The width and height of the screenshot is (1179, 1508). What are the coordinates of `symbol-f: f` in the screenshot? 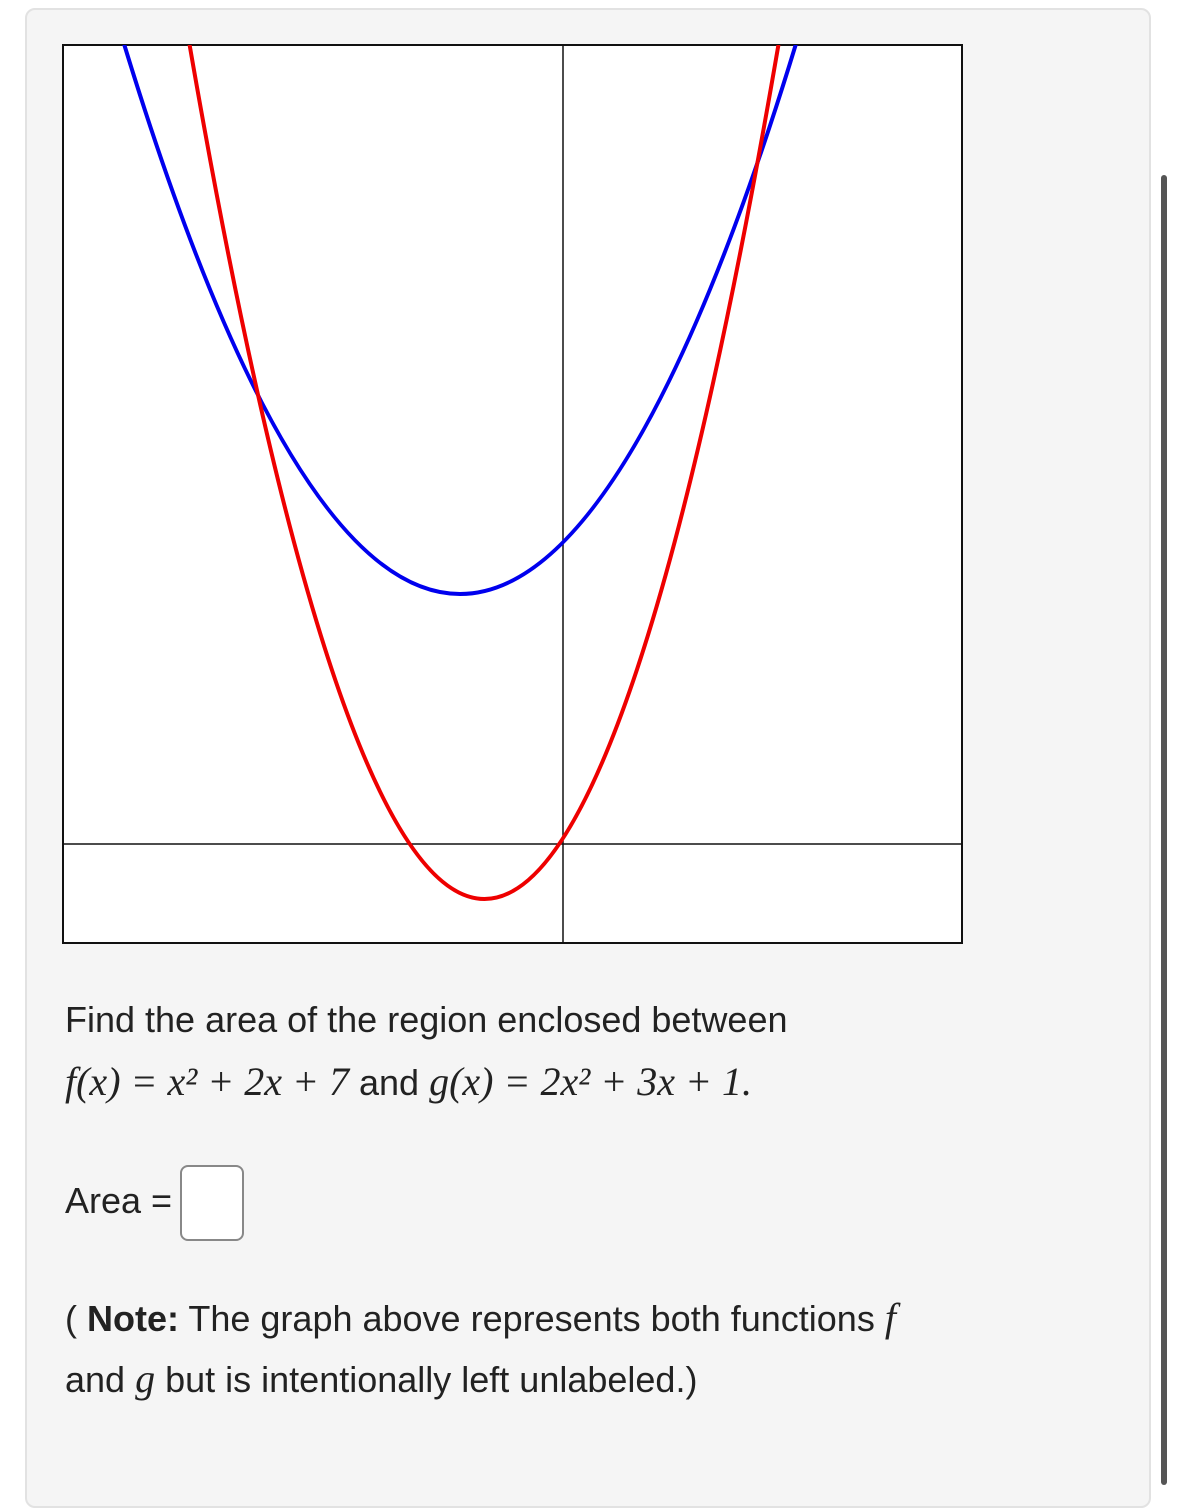 It's located at (890, 1317).